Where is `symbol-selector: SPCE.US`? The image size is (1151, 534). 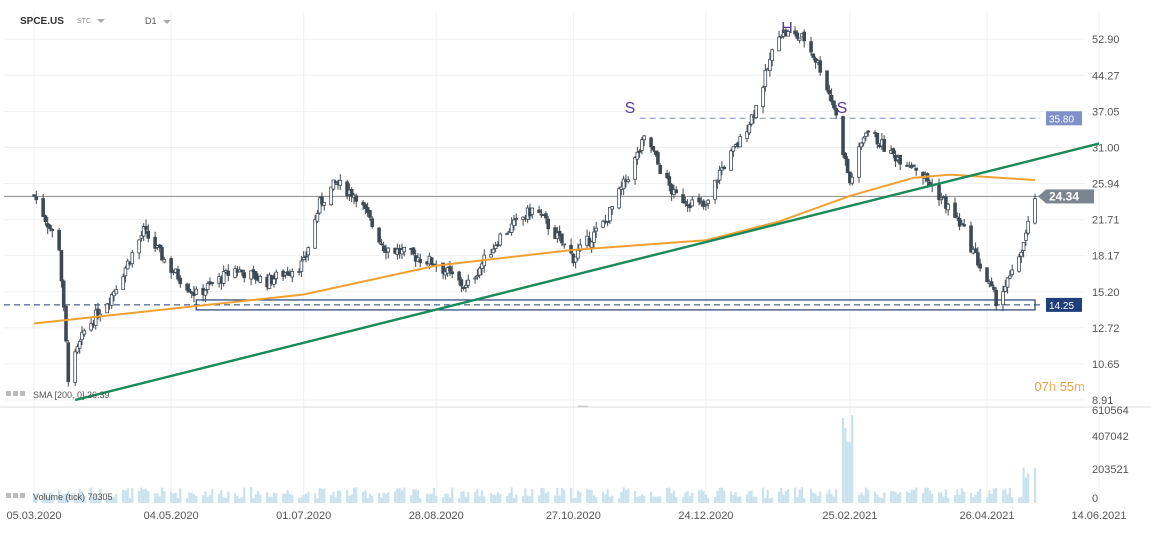
symbol-selector: SPCE.US is located at coordinates (42, 21).